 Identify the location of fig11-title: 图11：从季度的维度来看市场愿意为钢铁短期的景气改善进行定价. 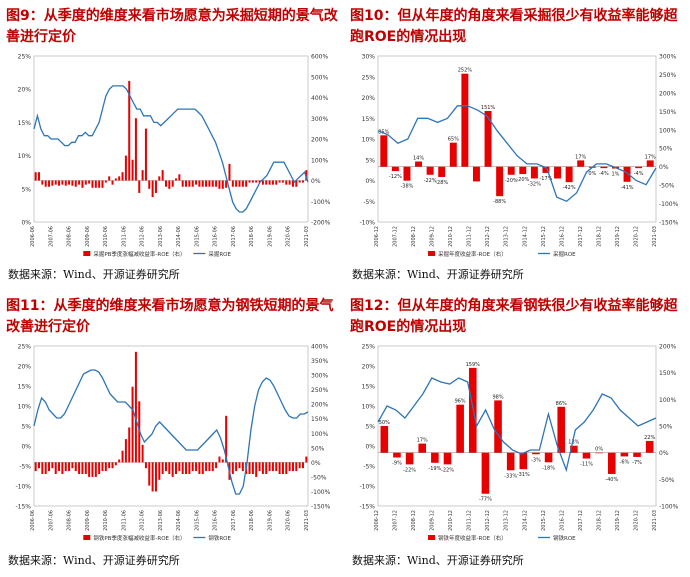
(172, 317).